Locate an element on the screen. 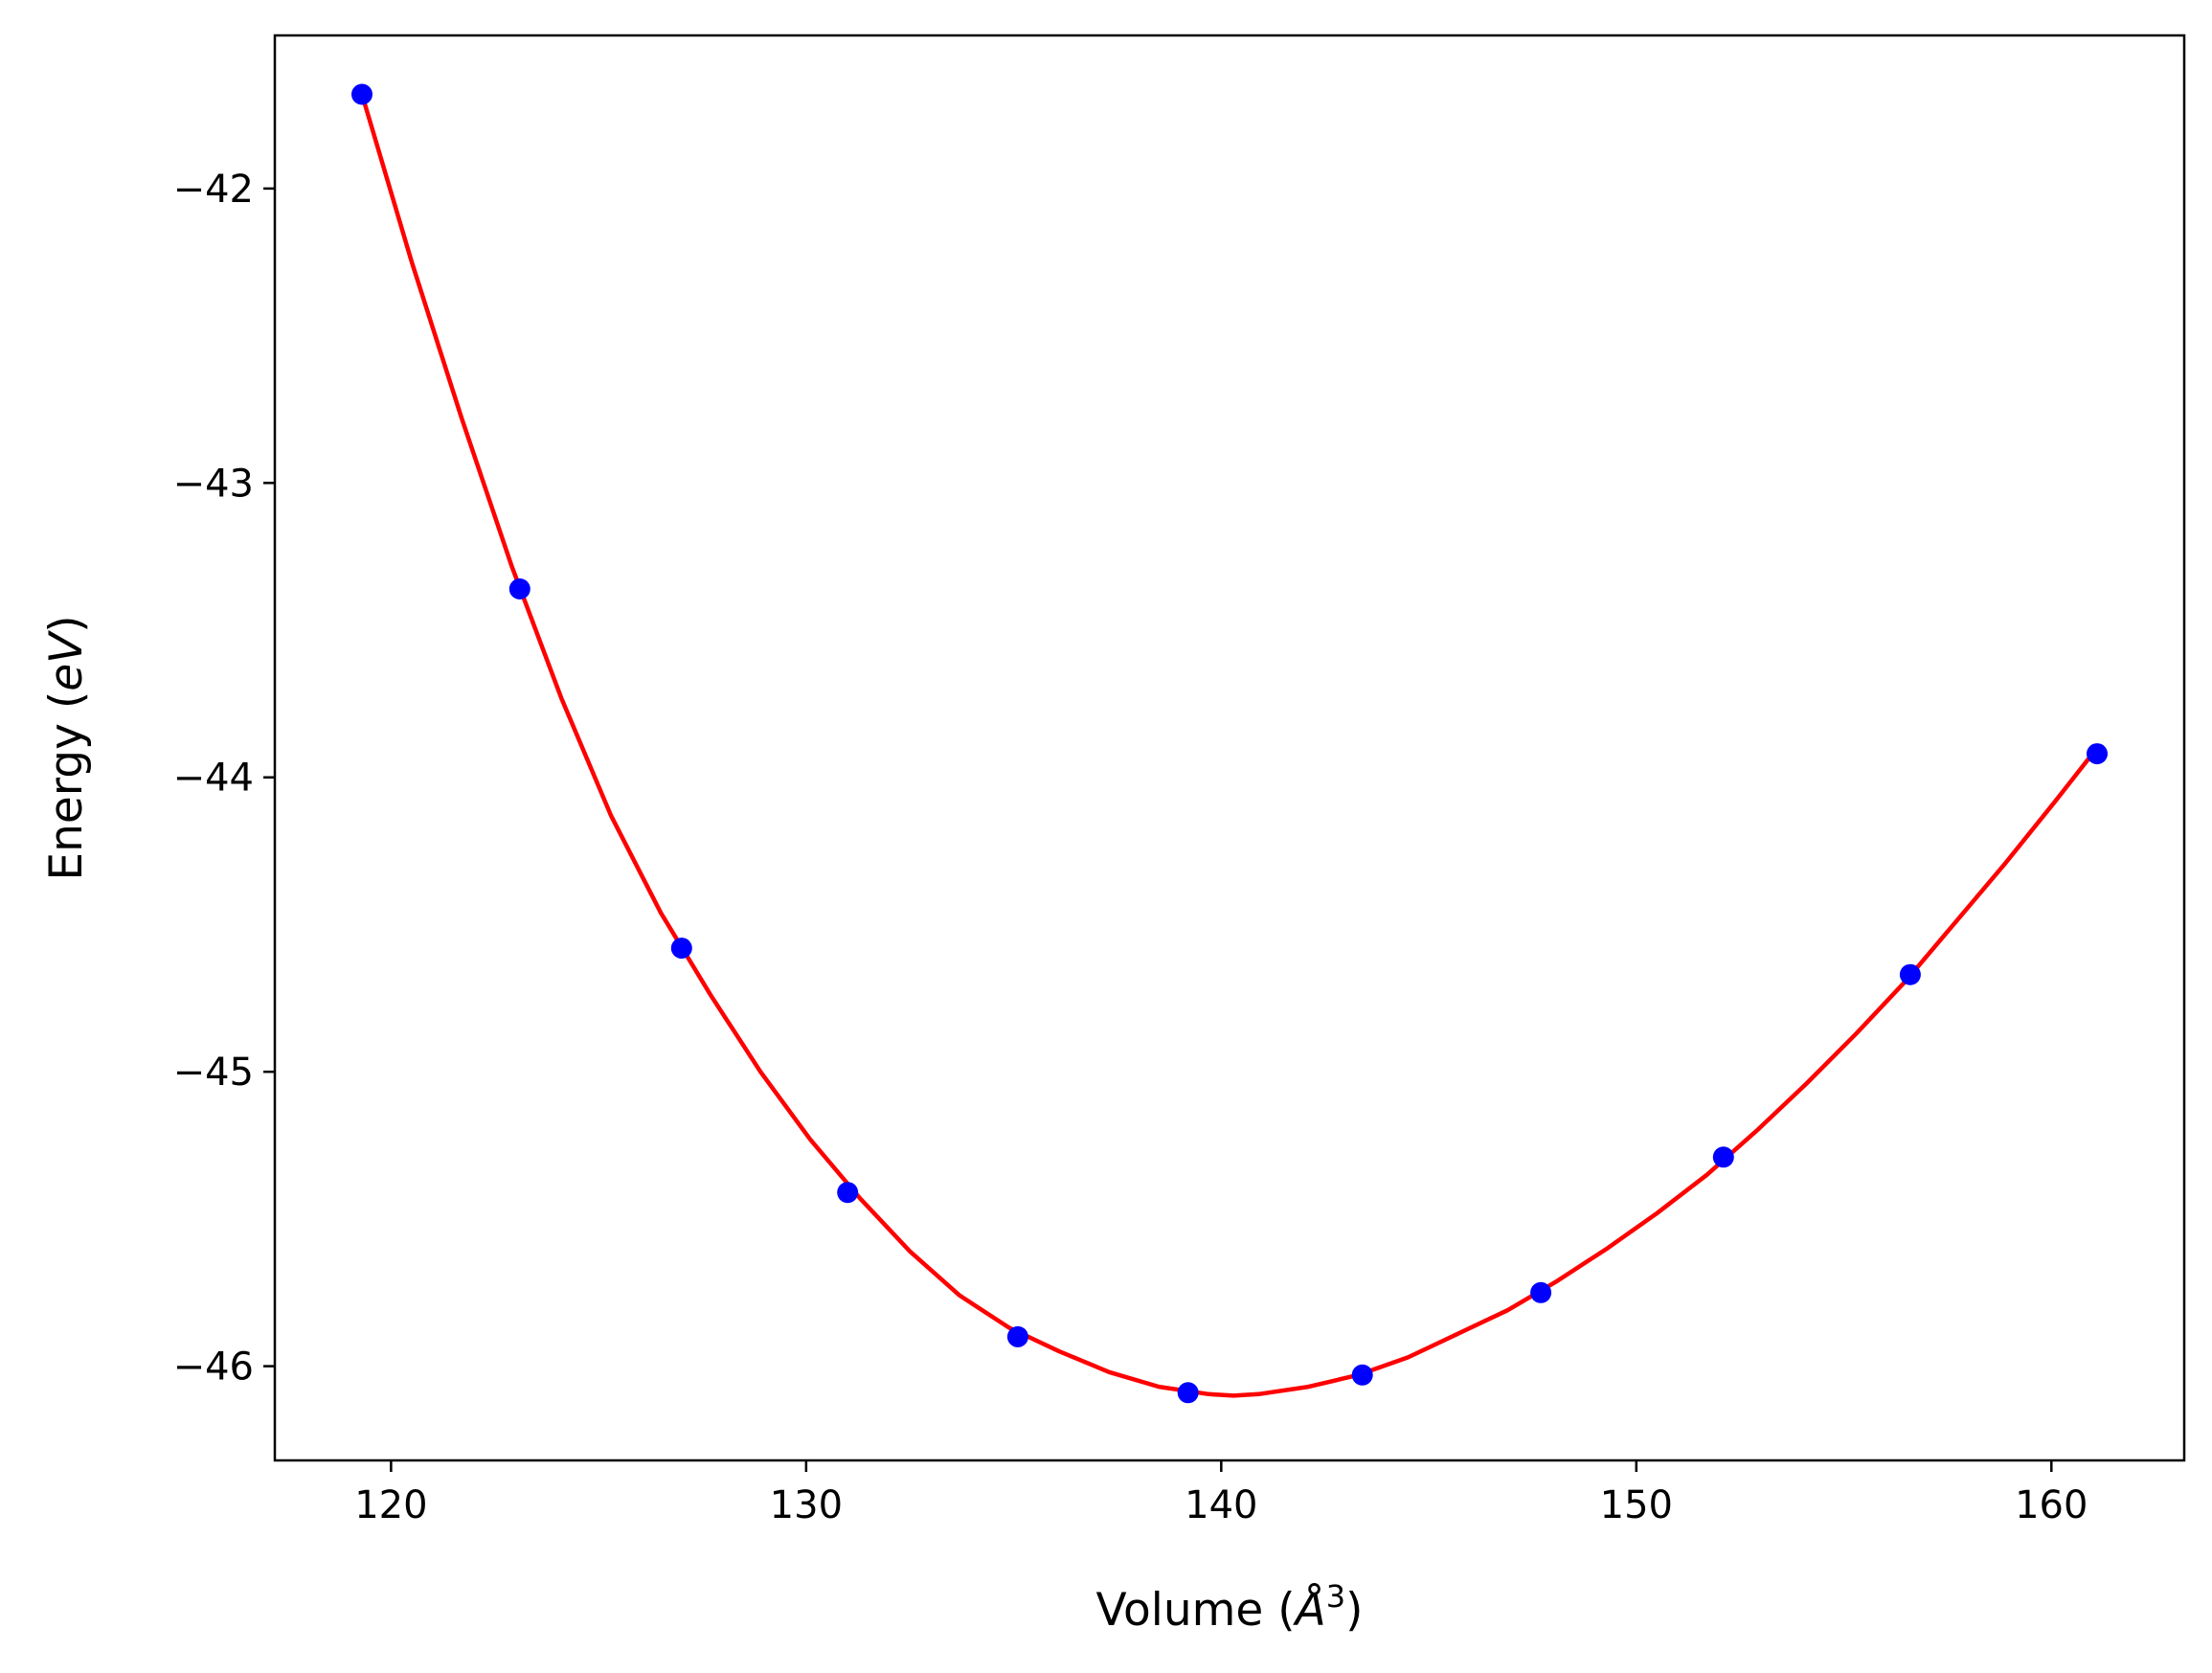 This screenshot has height=1673, width=2212. y-tick-label: −45 is located at coordinates (213, 1073).